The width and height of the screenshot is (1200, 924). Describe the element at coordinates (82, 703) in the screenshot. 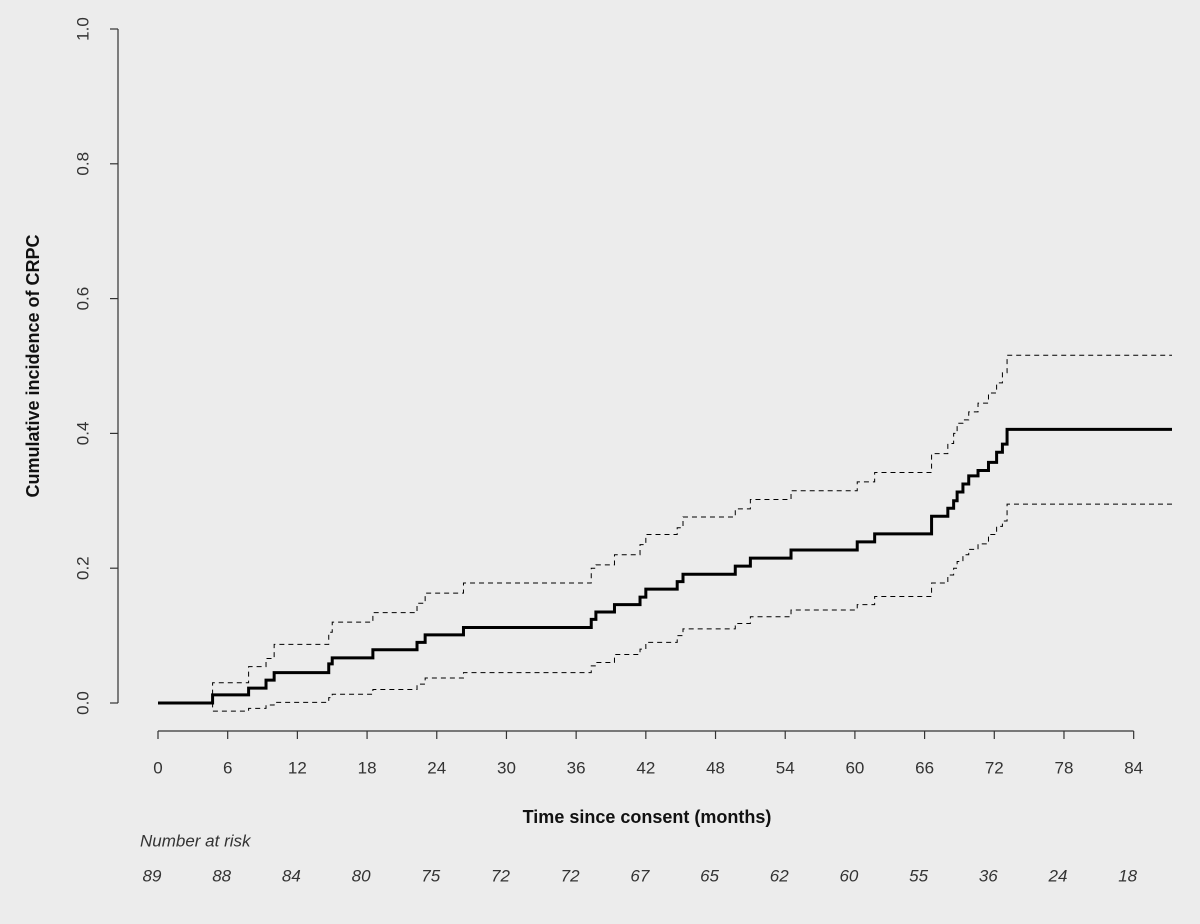

I see `y-tick-label: 0.0` at that location.